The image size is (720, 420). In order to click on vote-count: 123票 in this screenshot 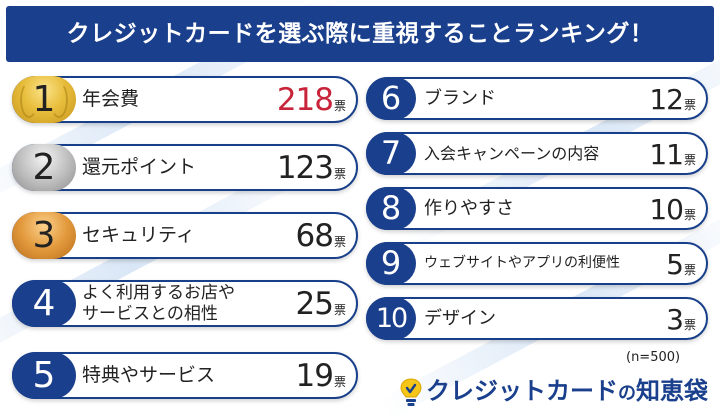, I will do `click(311, 167)`.